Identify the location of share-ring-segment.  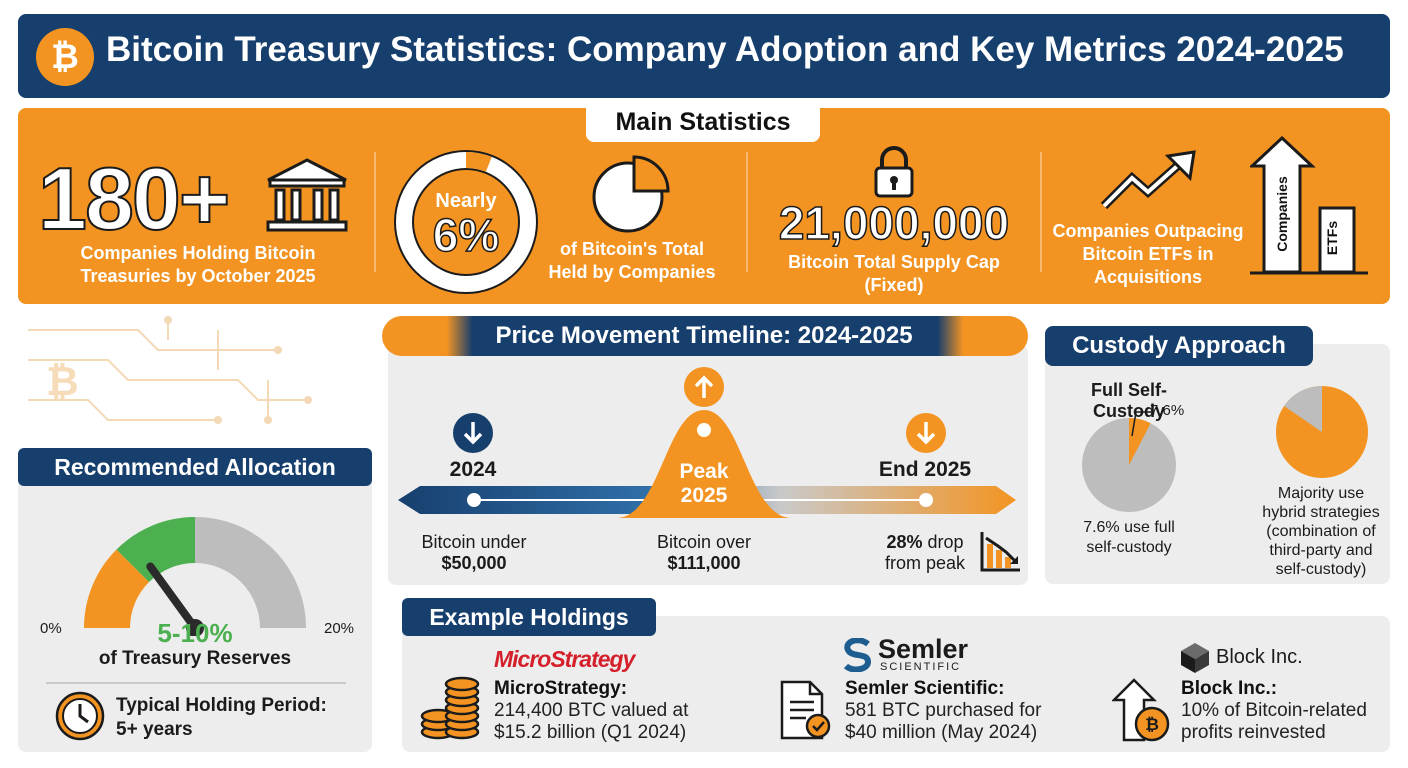
(478, 162).